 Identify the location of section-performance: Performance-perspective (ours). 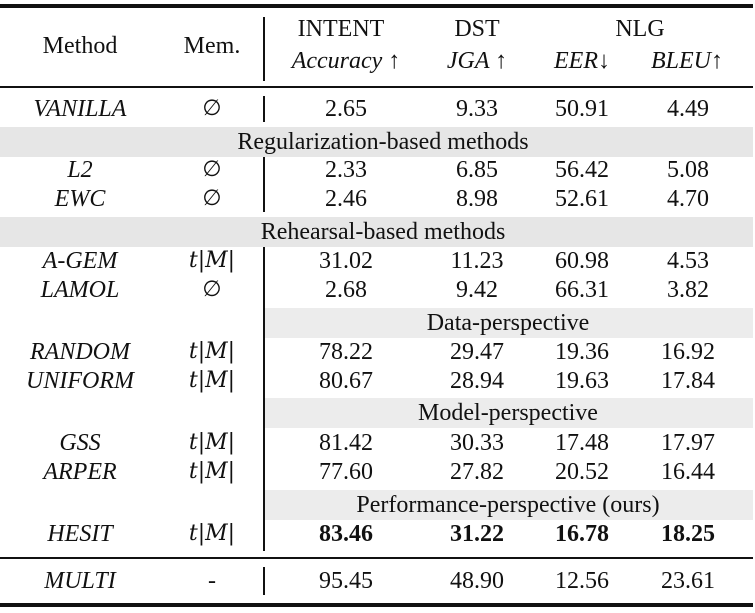
(508, 505).